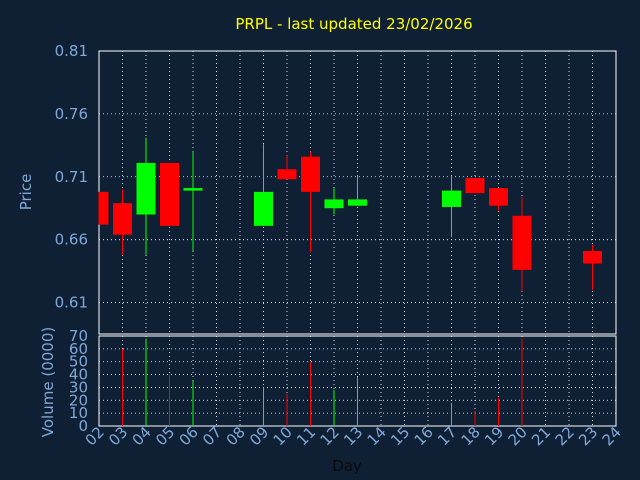  I want to click on price-axis-label: Price, so click(26, 192).